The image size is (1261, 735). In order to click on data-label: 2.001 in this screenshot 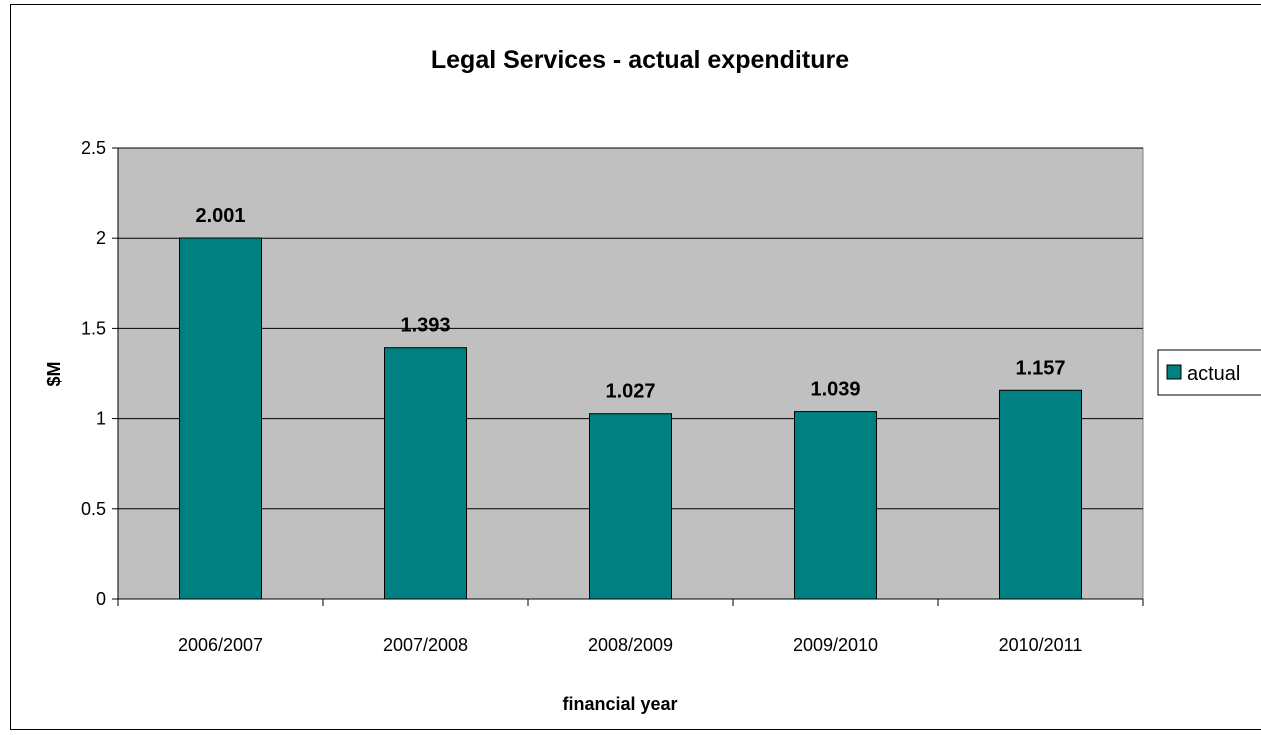, I will do `click(220, 216)`.